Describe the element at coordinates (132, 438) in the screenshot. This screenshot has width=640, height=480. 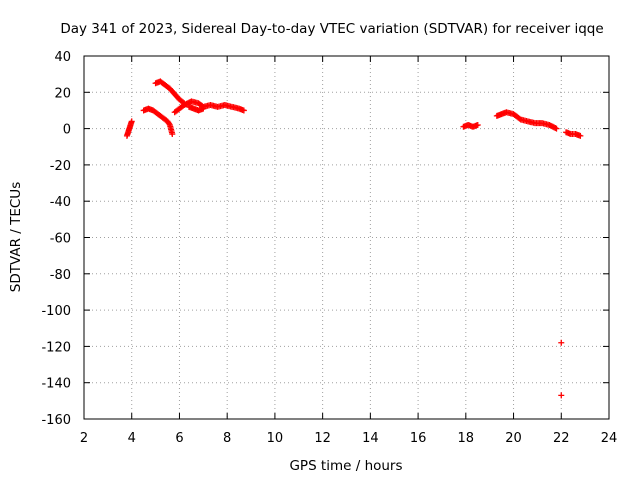
I see `x-tick-label: 4` at that location.